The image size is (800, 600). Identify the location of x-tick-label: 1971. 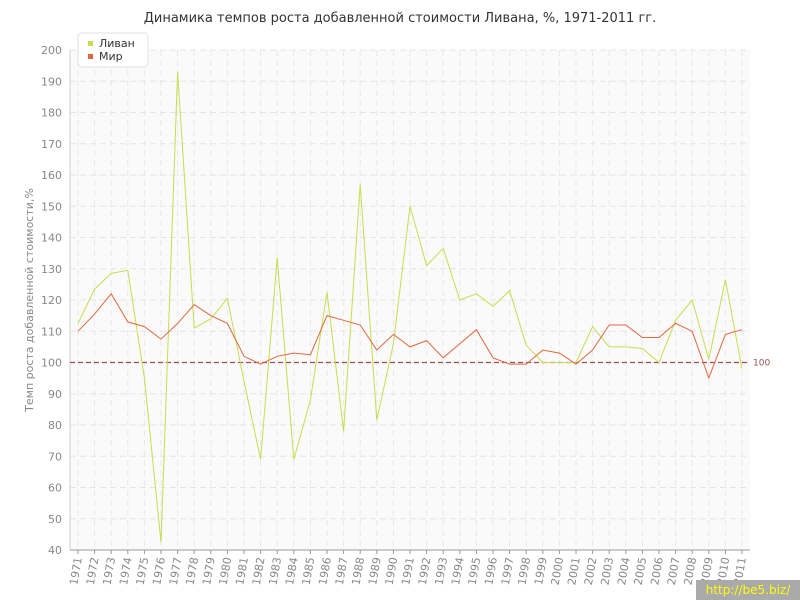
(76, 571).